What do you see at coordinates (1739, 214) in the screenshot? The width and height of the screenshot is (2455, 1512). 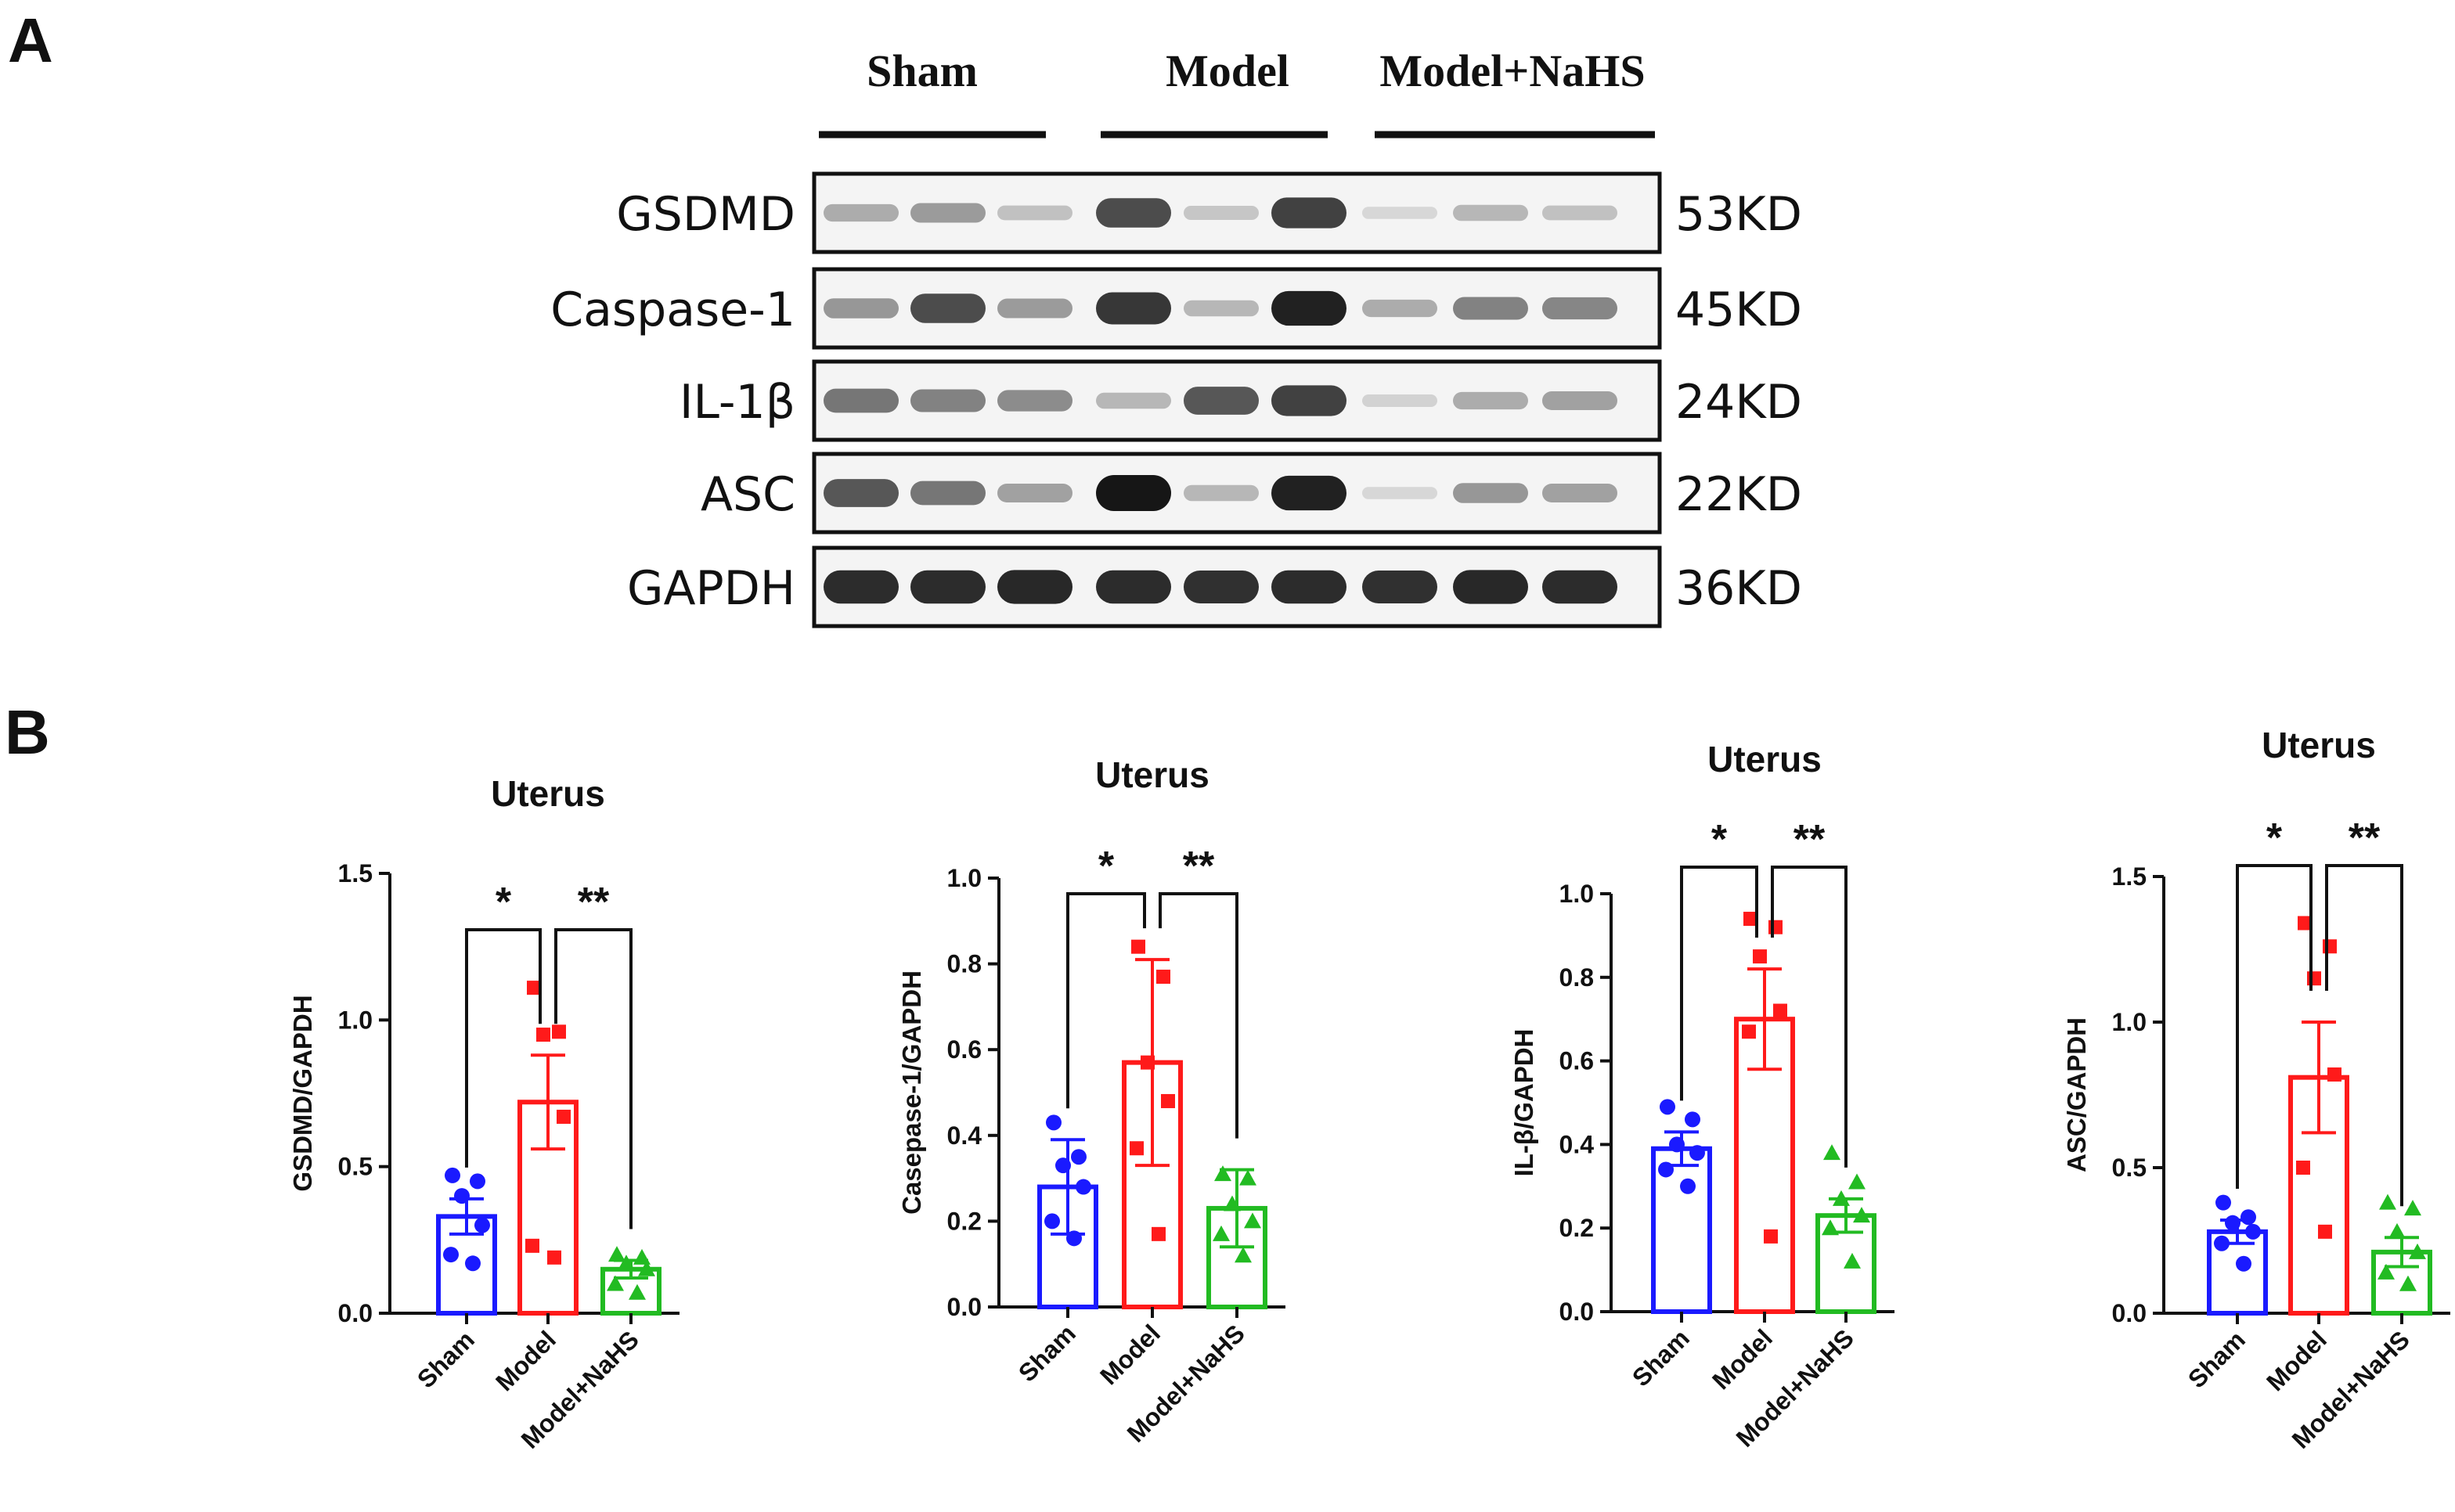 I see `size-label: 53KD` at bounding box center [1739, 214].